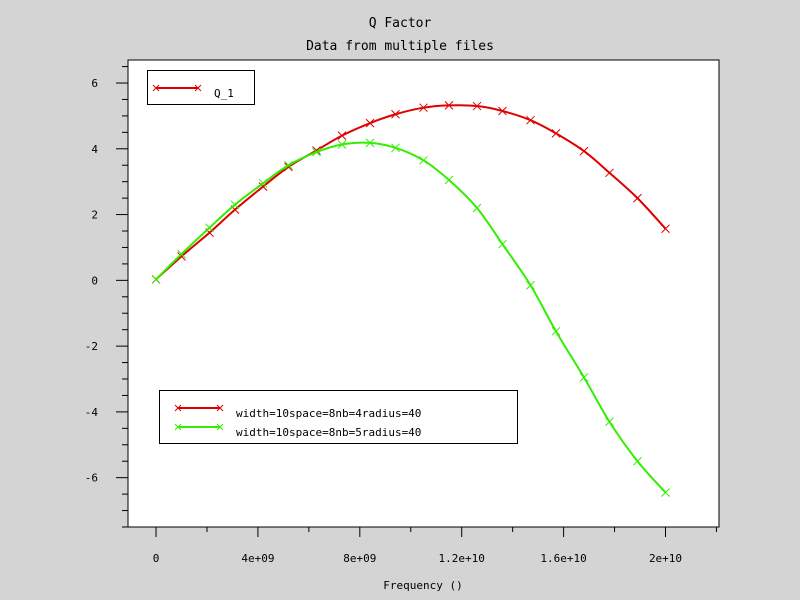 The width and height of the screenshot is (800, 600). What do you see at coordinates (400, 23) in the screenshot?
I see `chart-title: Q Factor` at bounding box center [400, 23].